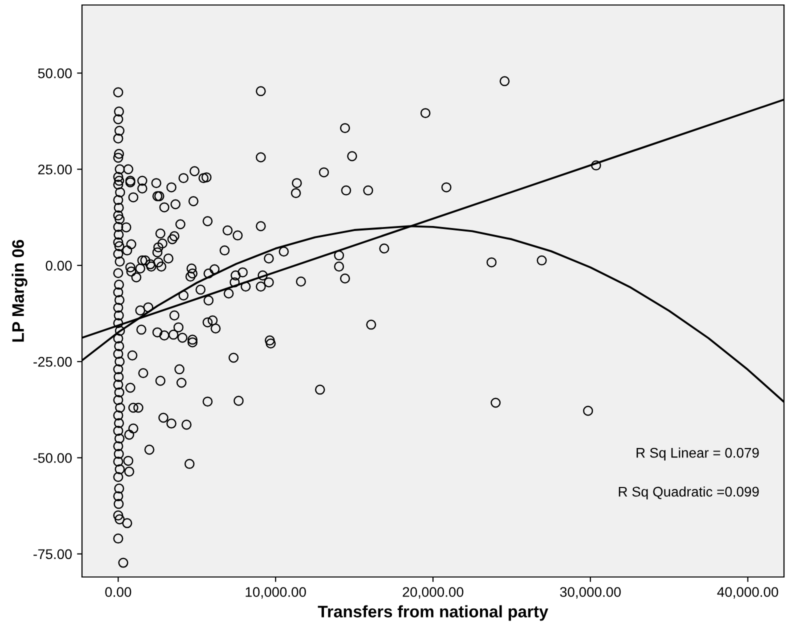  Describe the element at coordinates (433, 613) in the screenshot. I see `x-axis-title: Transfers from national party` at that location.